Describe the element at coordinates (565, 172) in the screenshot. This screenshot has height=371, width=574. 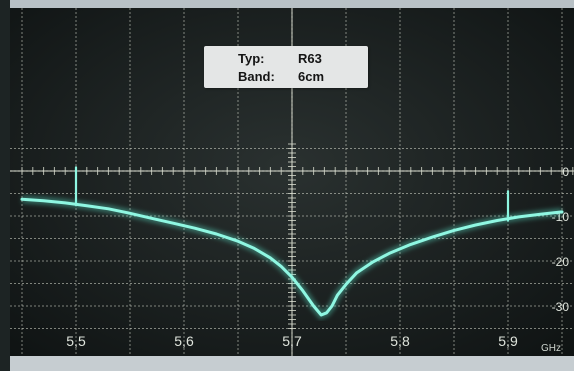
I see `y-tick-label: 0` at that location.